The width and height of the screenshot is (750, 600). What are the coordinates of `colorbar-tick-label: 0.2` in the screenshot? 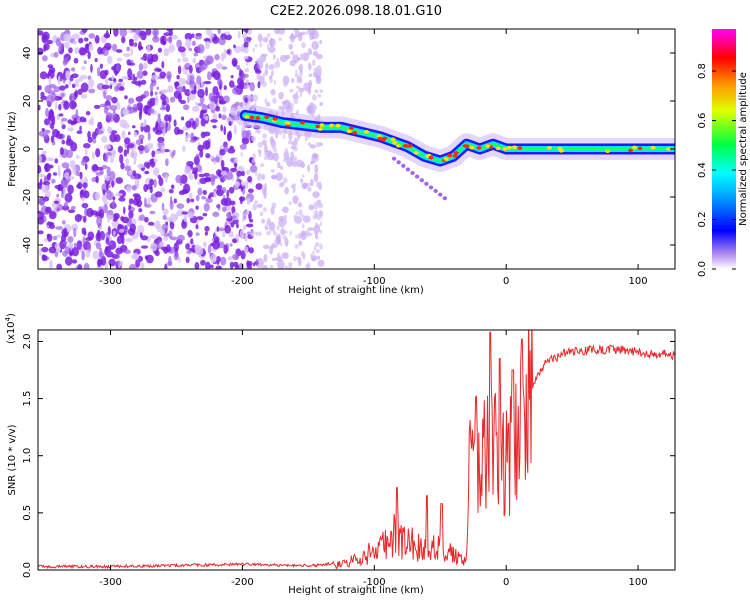 It's located at (702, 220).